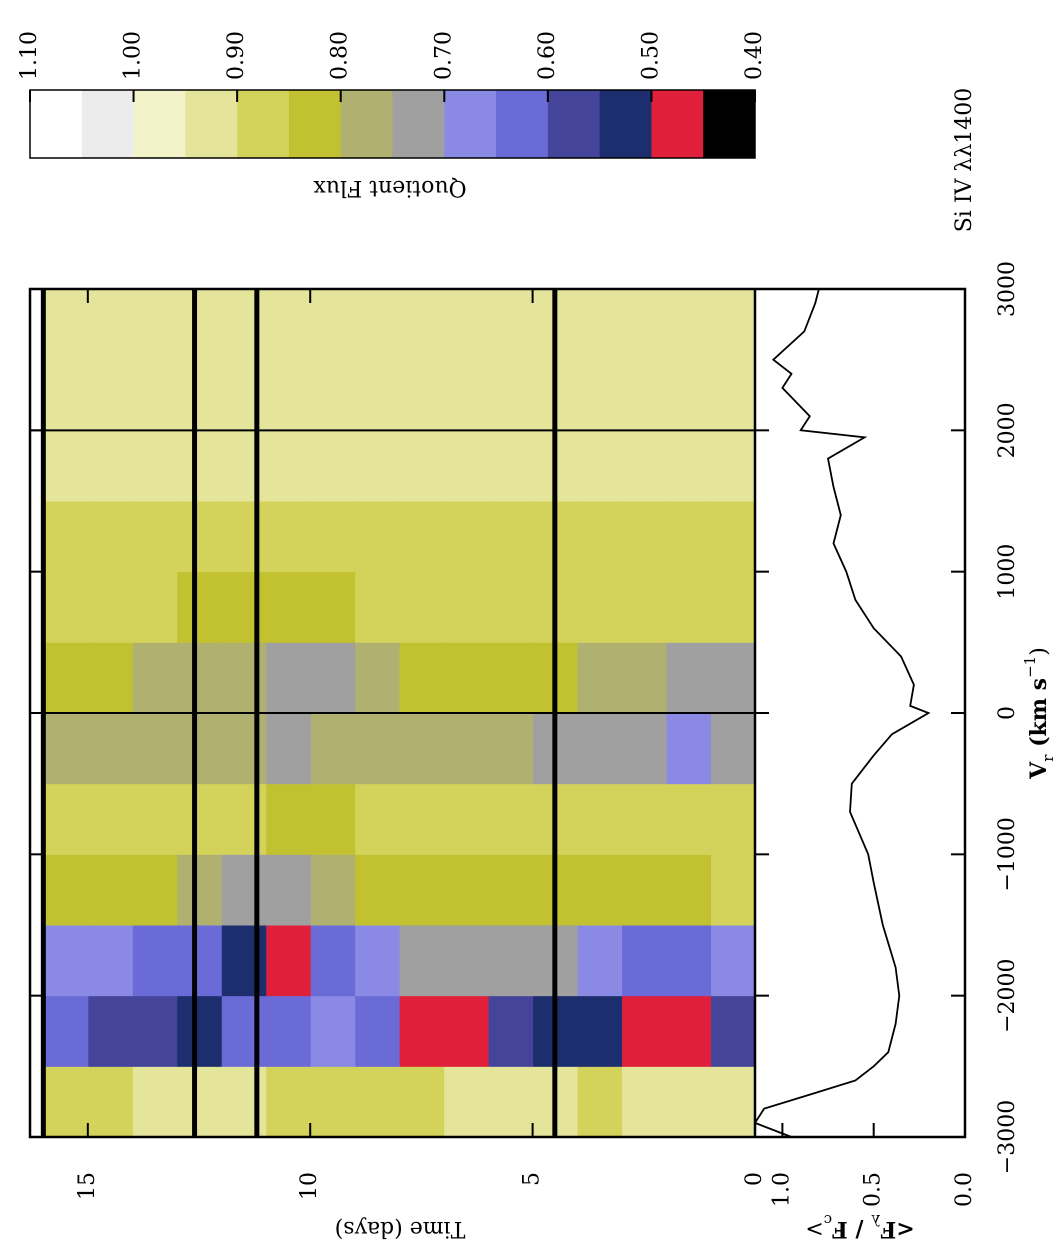 This screenshot has width=1059, height=1258. I want to click on colorbar-tick-label: 0.70, so click(443, 55).